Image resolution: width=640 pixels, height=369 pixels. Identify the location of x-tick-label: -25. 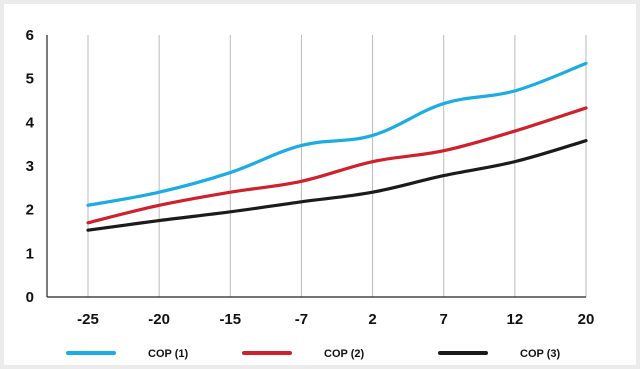
(88, 319).